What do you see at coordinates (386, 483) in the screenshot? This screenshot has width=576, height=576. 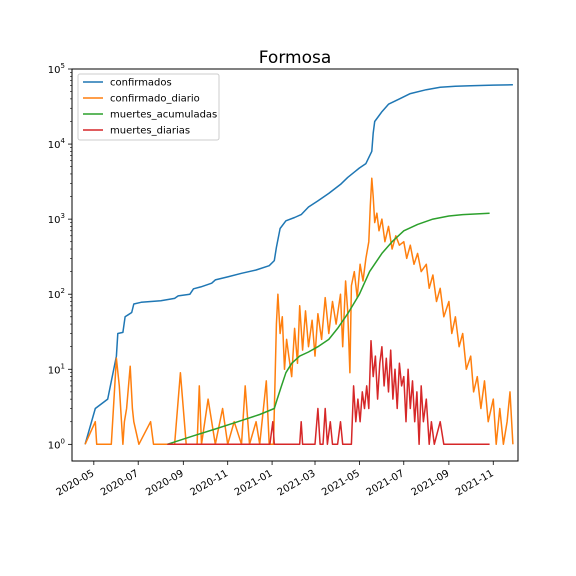 I see `x-tick-label: 2021-07` at bounding box center [386, 483].